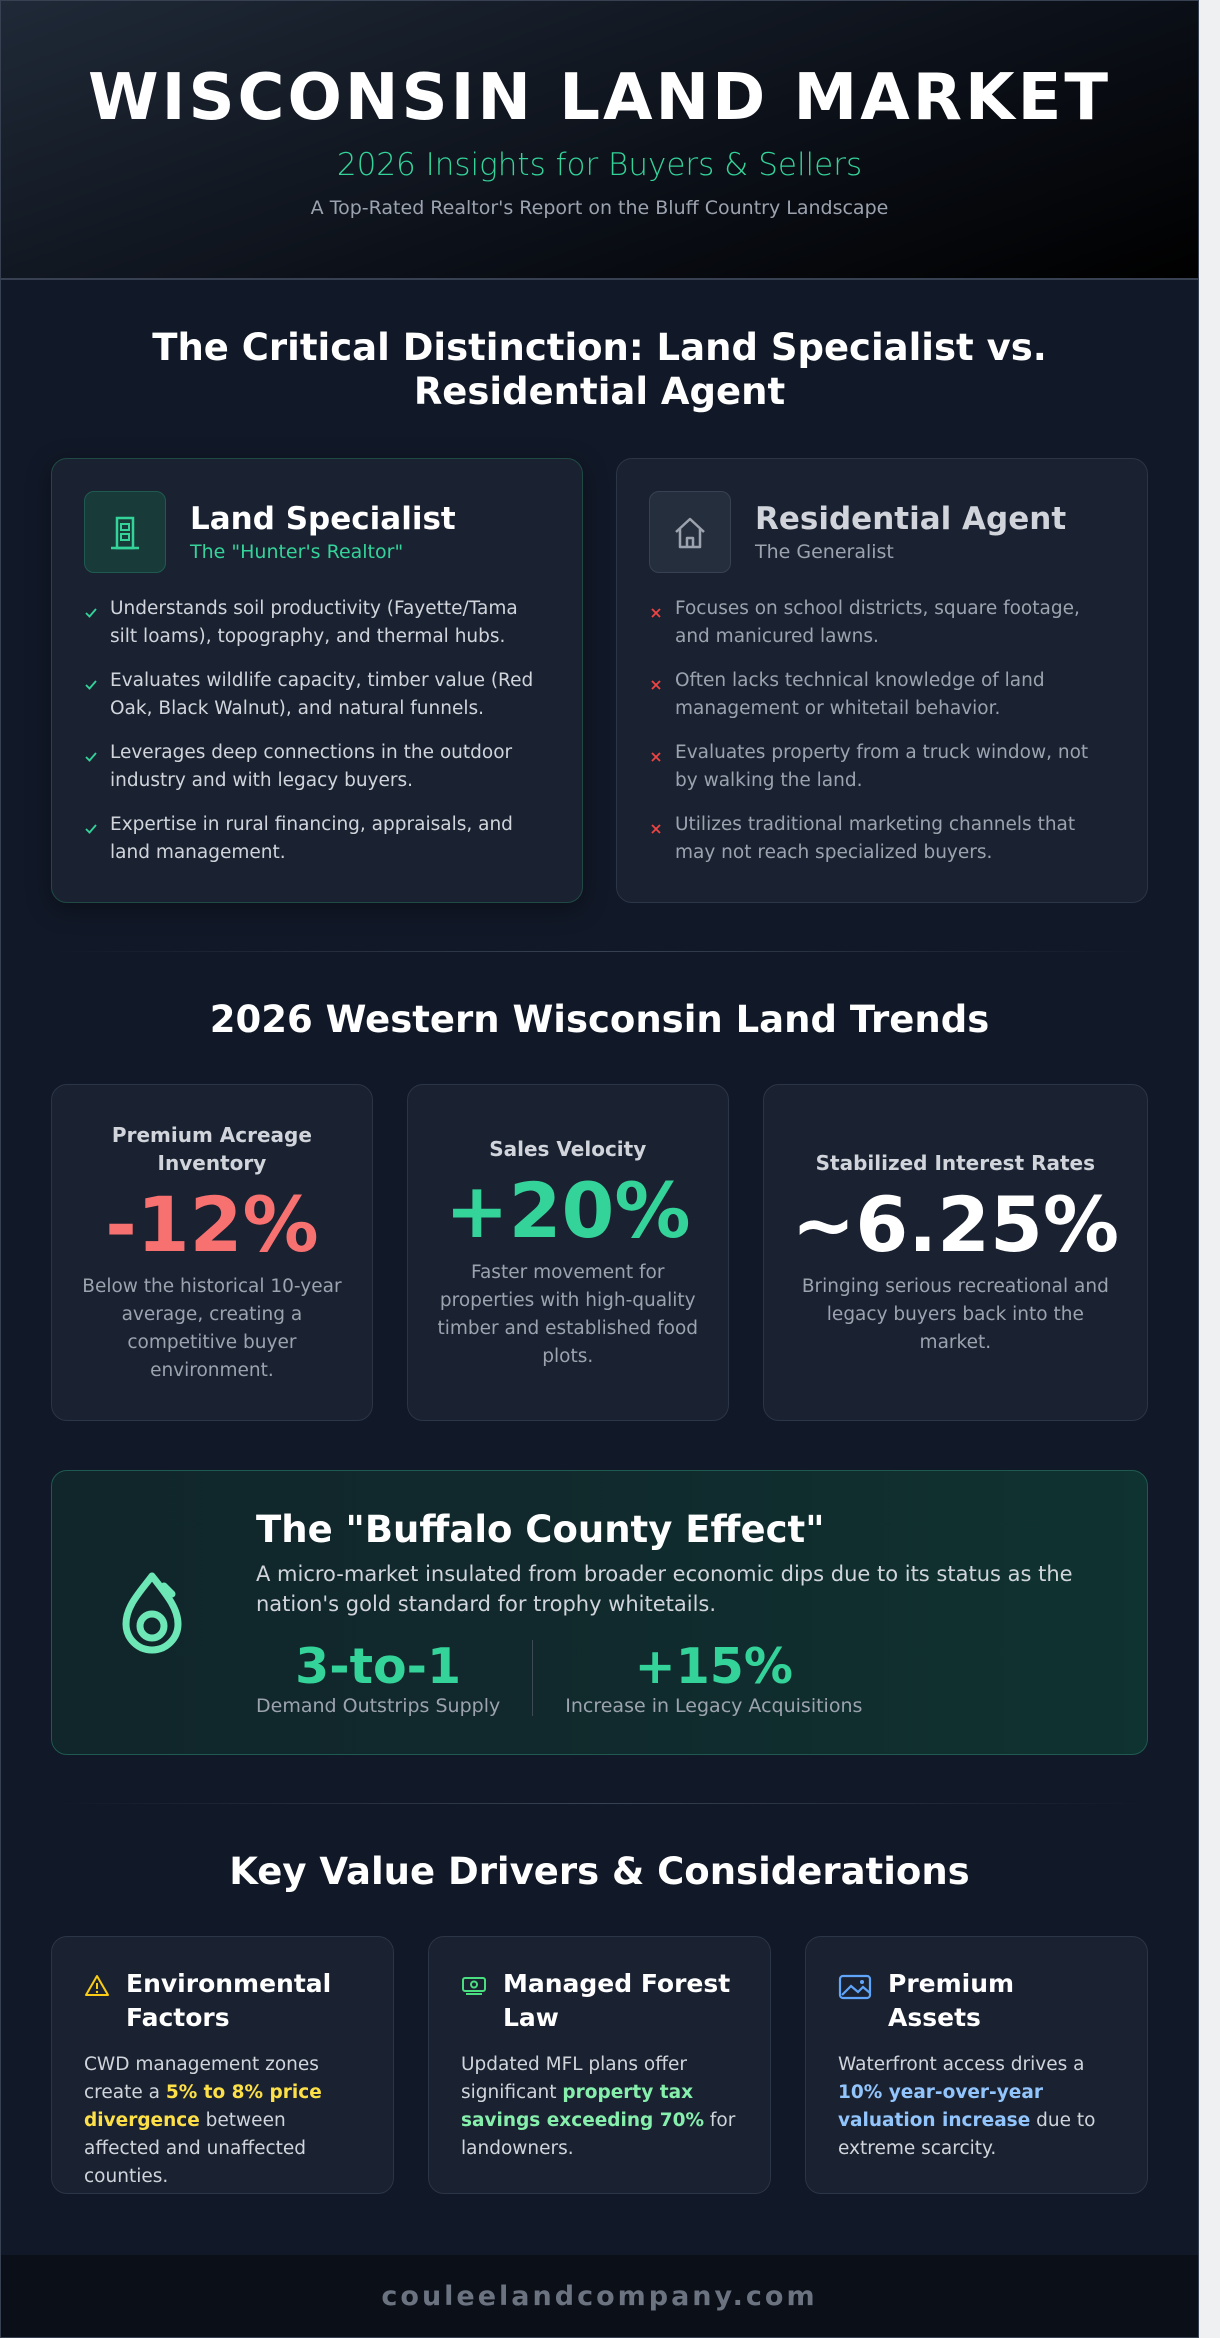  What do you see at coordinates (229, 2000) in the screenshot?
I see `driver-title: Environmental Factors` at bounding box center [229, 2000].